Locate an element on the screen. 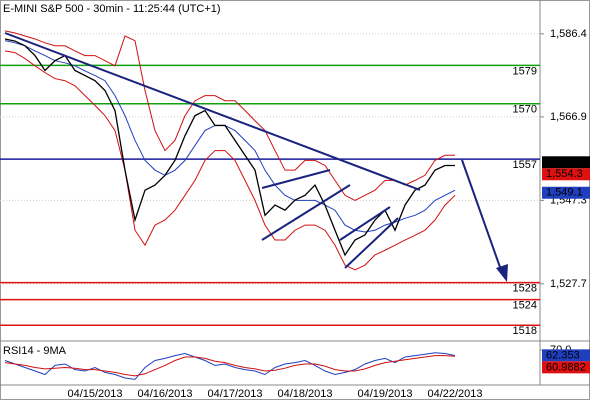 Image resolution: width=590 pixels, height=400 pixels. x-tick-label: 04/15/2013 is located at coordinates (94, 394).